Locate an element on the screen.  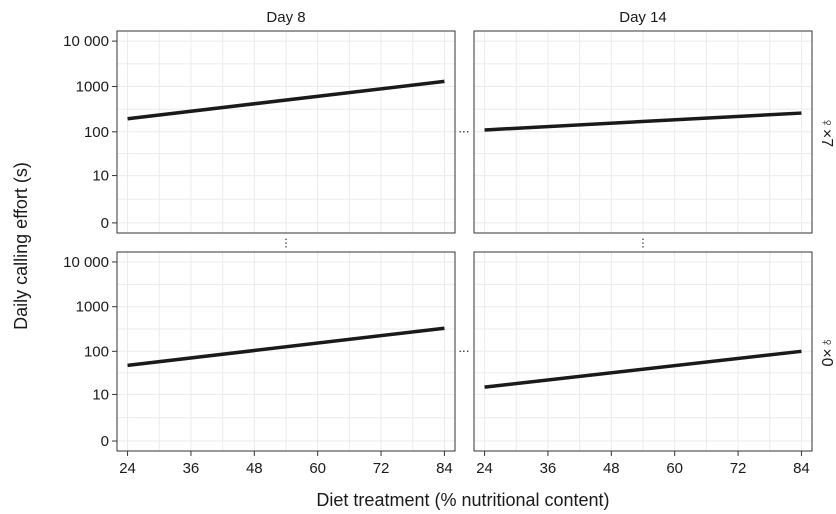
facet-column-label: Day 14 is located at coordinates (643, 17).